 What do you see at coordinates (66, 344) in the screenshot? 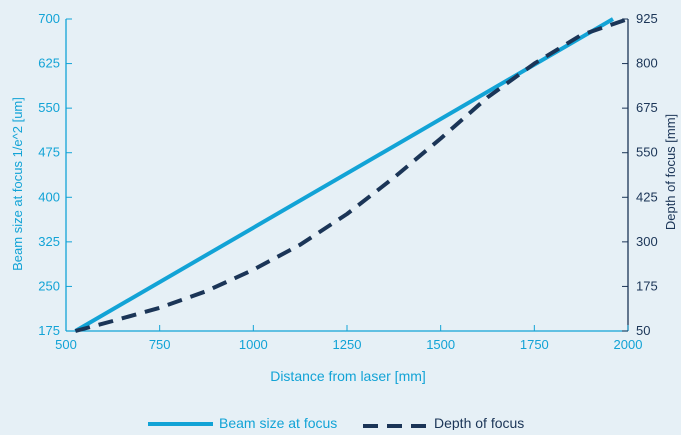
I see `x-tick-label: 500` at bounding box center [66, 344].